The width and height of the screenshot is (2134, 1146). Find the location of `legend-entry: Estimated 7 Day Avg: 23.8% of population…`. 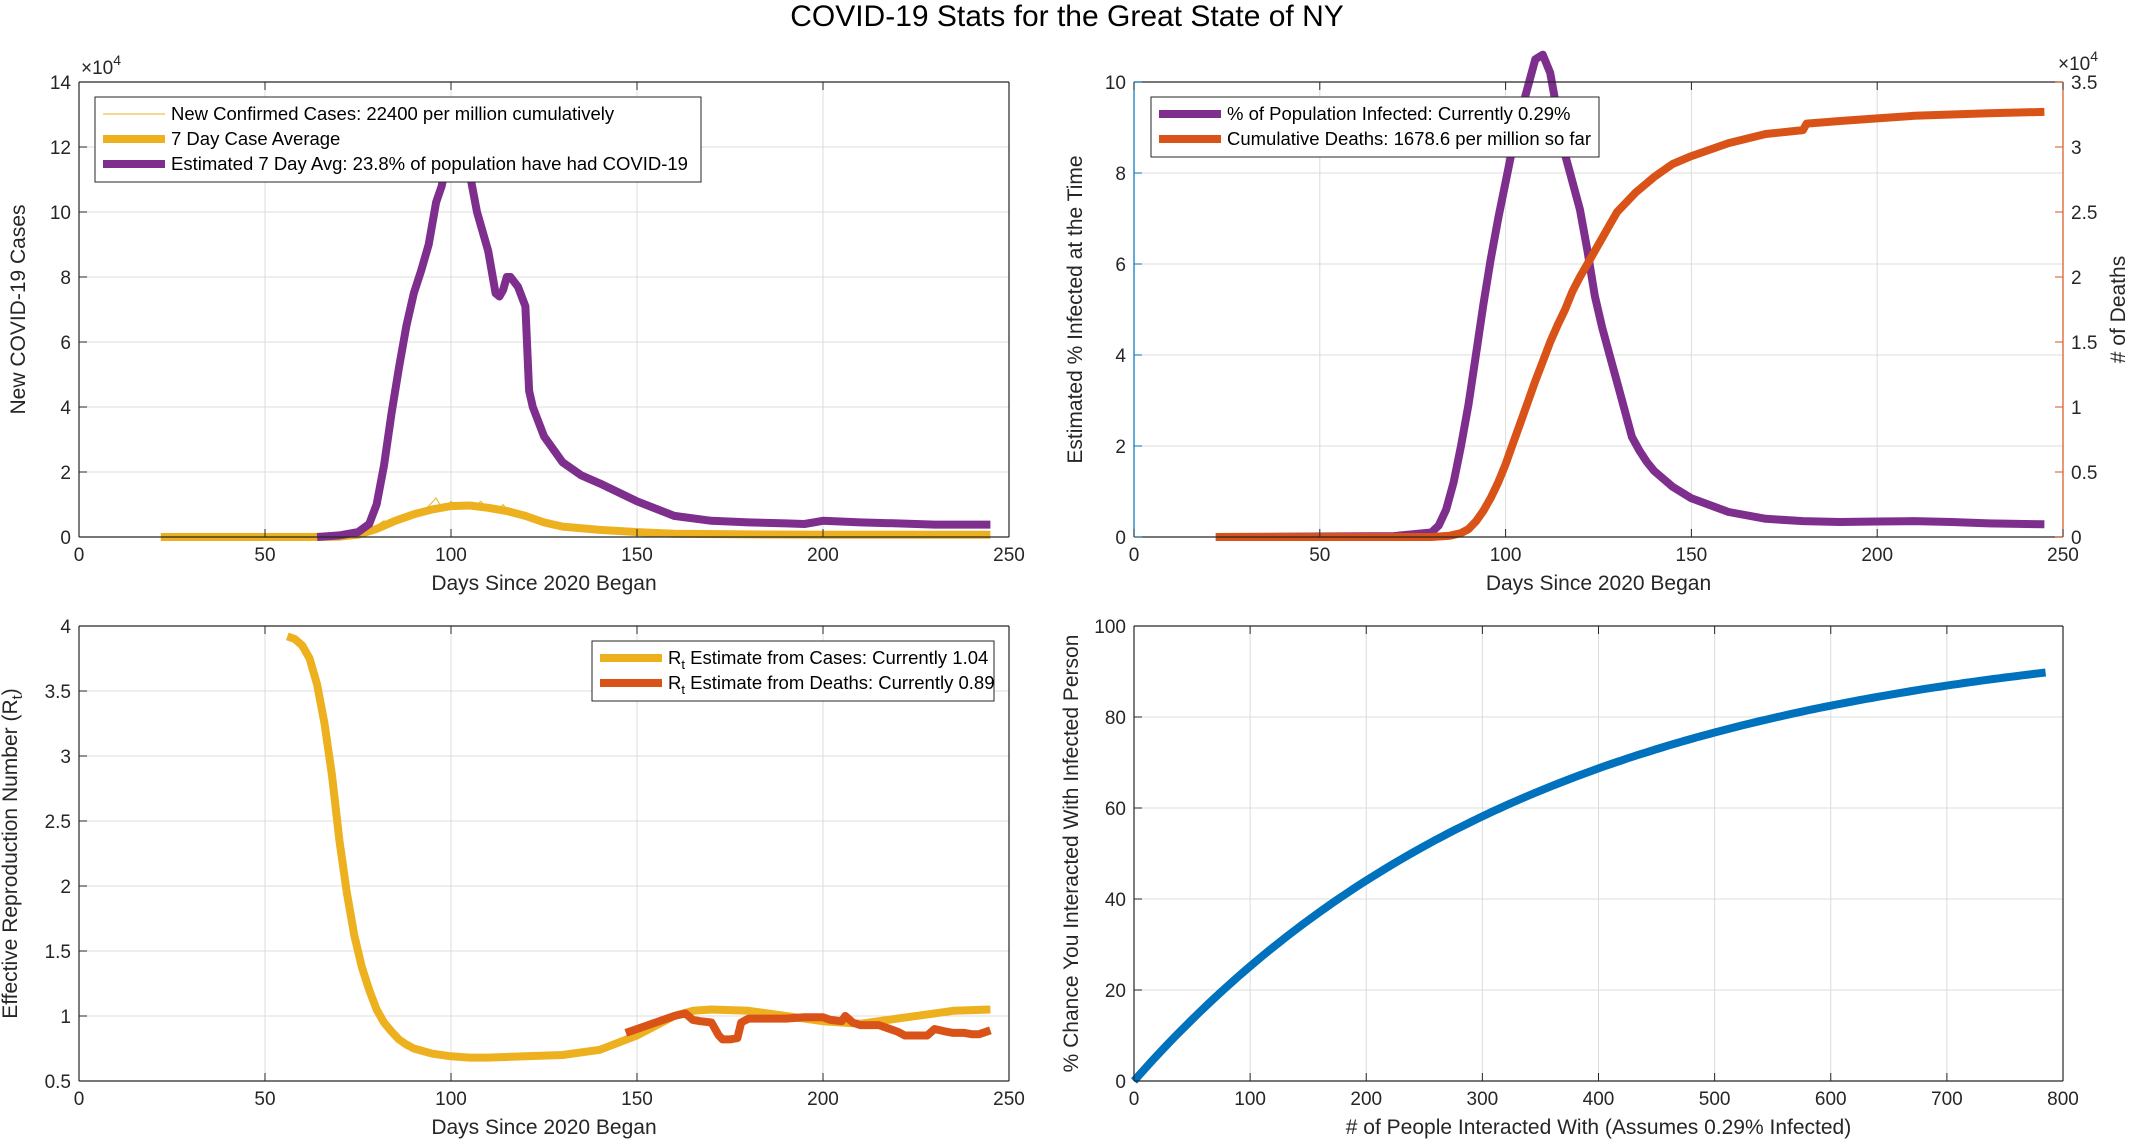

legend-entry: Estimated 7 Day Avg: 23.8% of population… is located at coordinates (429, 163).